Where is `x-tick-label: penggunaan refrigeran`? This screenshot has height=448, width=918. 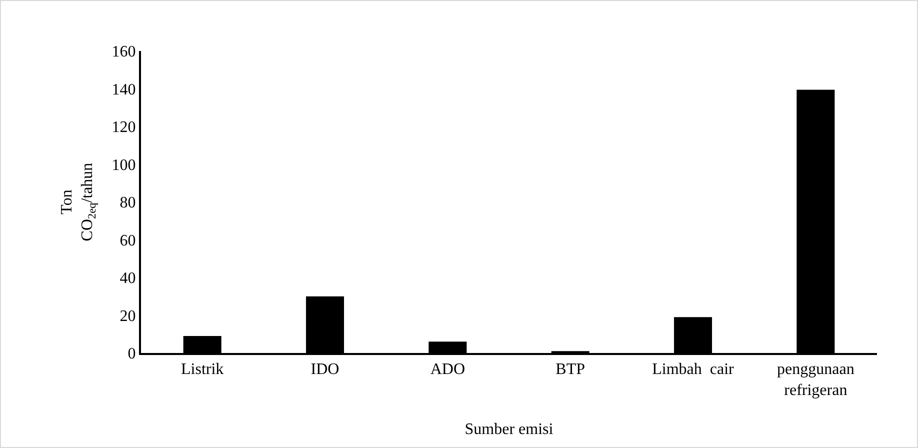
x-tick-label: penggunaan refrigeran is located at coordinates (815, 380).